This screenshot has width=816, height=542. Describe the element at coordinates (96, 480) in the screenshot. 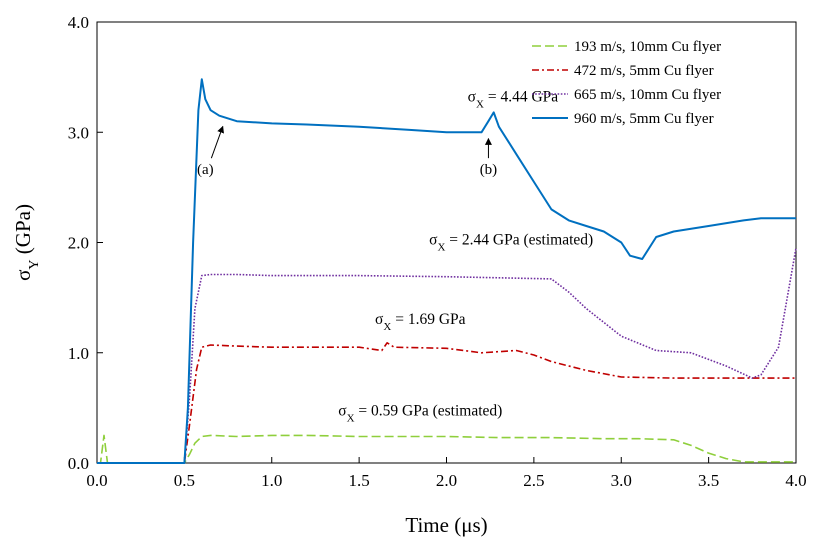

I see `x-tick-label: 0.0` at that location.